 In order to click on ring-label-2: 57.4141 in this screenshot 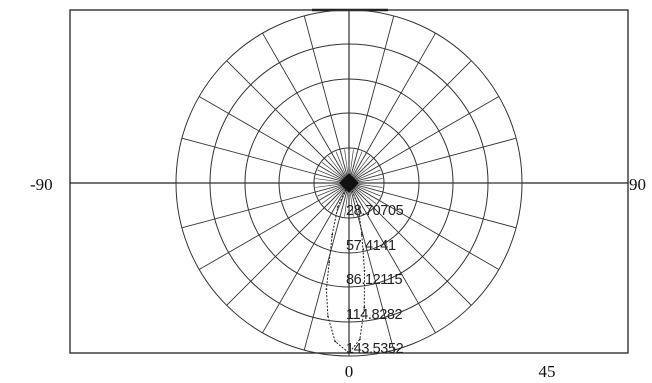, I will do `click(371, 246)`.